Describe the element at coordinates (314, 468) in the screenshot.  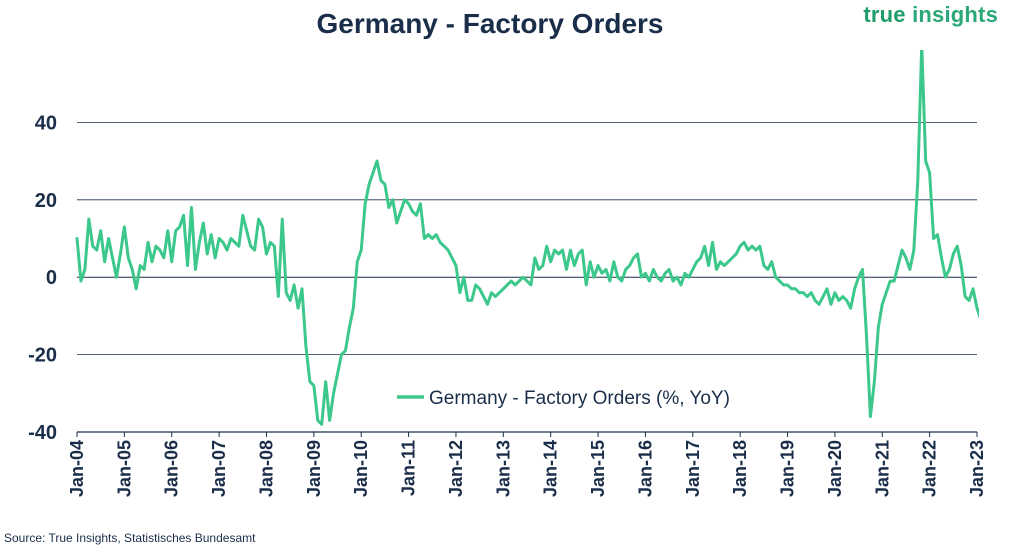
I see `x-tick-label: Jan-09` at that location.